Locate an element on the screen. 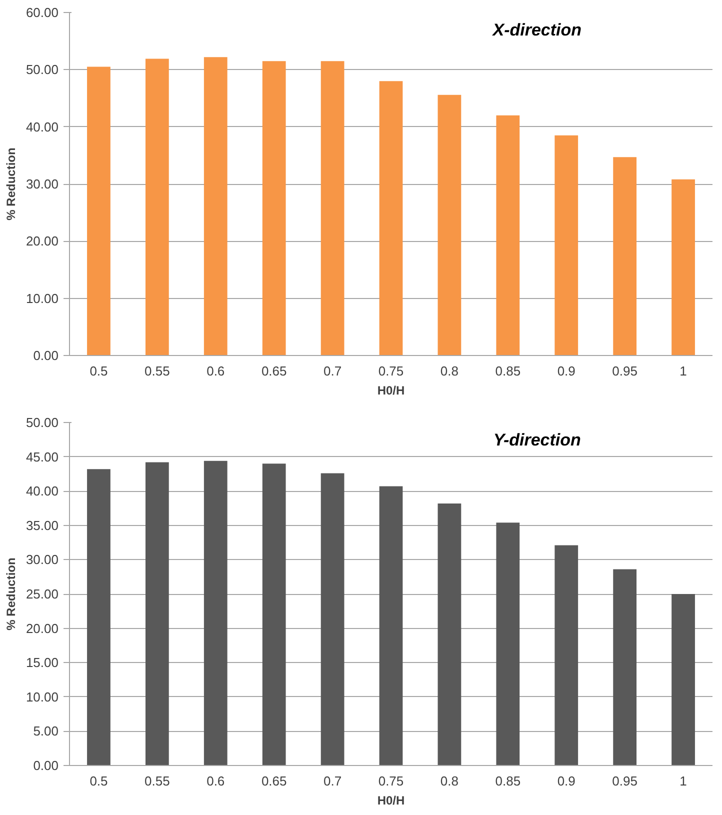 The width and height of the screenshot is (722, 815). y-tick-label: 45.00 is located at coordinates (42, 456).